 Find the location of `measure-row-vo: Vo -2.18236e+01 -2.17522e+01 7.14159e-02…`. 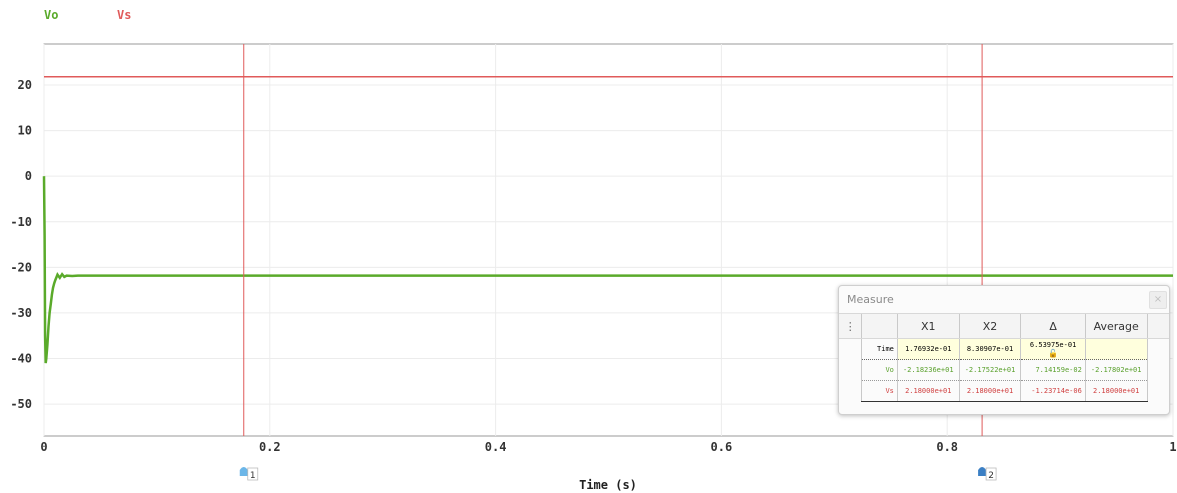

measure-row-vo: Vo -2.18236e+01 -2.17522e+01 7.14159e-02… is located at coordinates (1004, 370).